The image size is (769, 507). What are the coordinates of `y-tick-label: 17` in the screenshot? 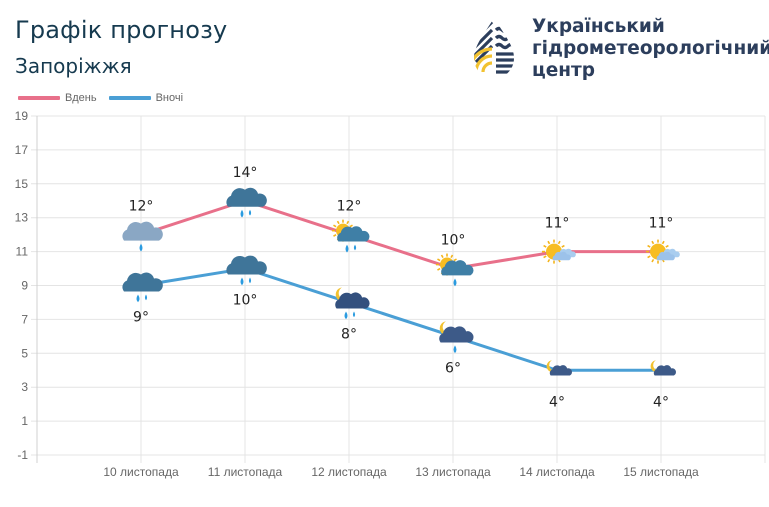 It's located at (22, 150).